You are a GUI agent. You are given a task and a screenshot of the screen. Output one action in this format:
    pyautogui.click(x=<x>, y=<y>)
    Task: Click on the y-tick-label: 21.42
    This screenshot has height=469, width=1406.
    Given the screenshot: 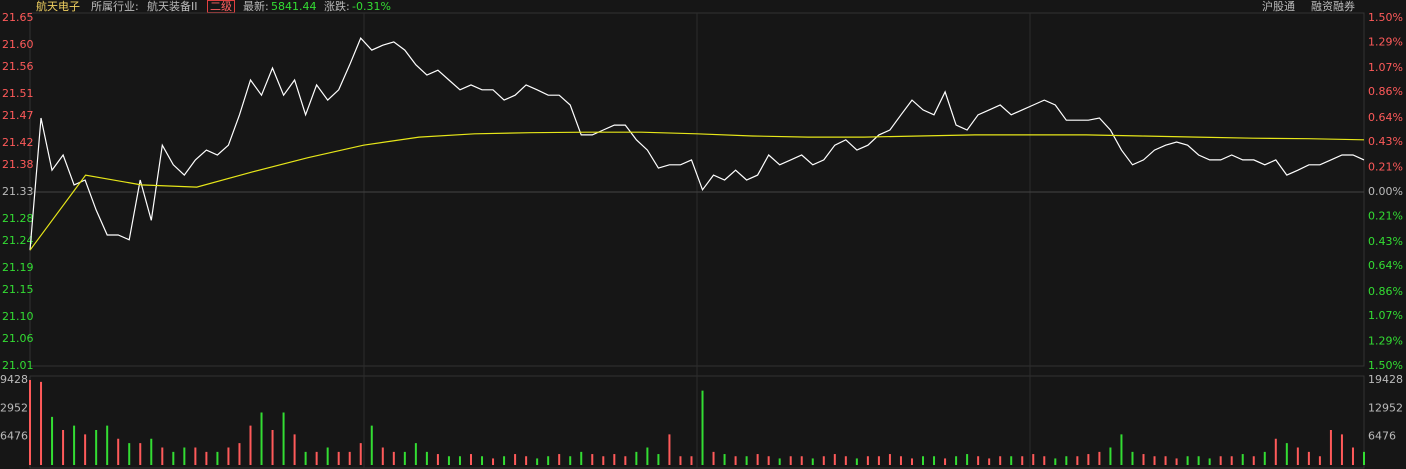 What is the action you would take?
    pyautogui.click(x=18, y=142)
    